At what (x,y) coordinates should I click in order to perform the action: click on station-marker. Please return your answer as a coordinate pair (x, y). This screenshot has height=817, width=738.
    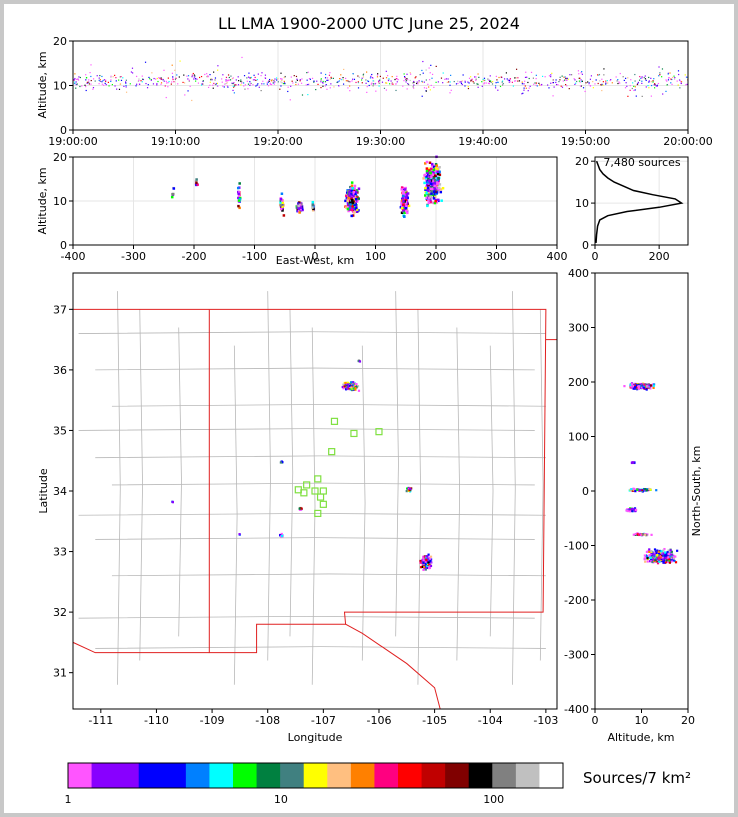
    Looking at the image, I should click on (332, 452).